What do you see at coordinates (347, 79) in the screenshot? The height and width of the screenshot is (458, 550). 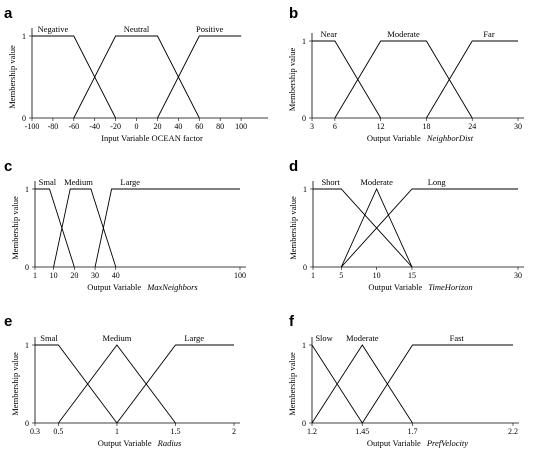 I see `membership-line-near` at bounding box center [347, 79].